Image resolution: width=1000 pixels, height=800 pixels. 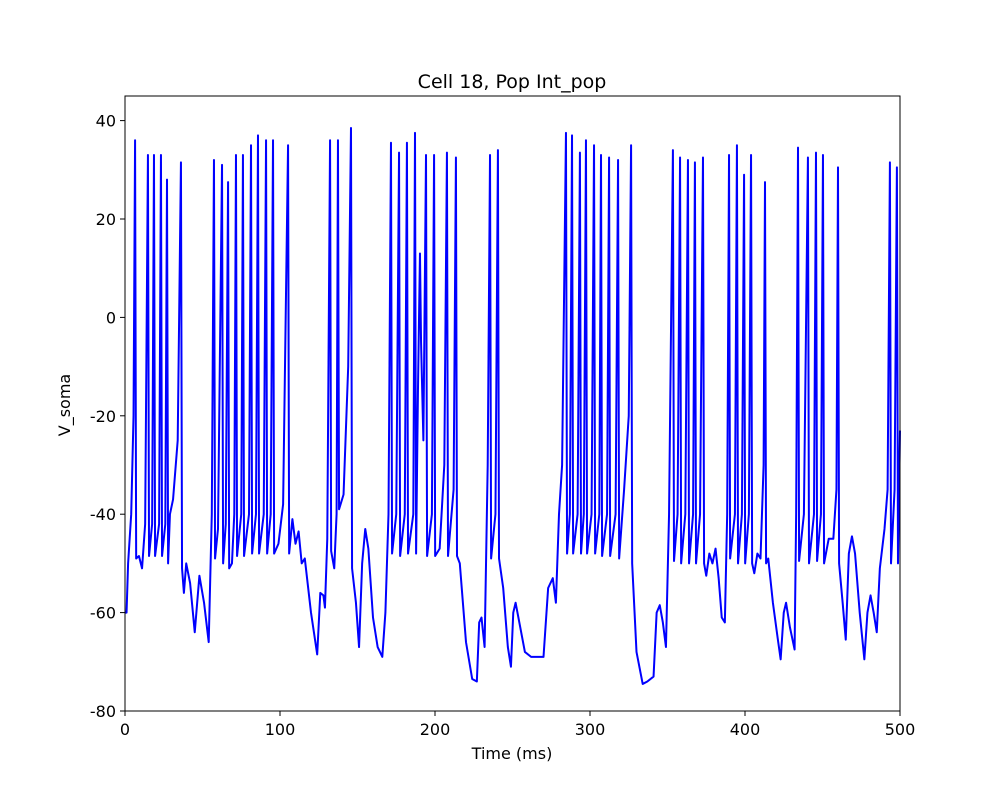 I want to click on y-tick-label: -60, so click(x=103, y=613).